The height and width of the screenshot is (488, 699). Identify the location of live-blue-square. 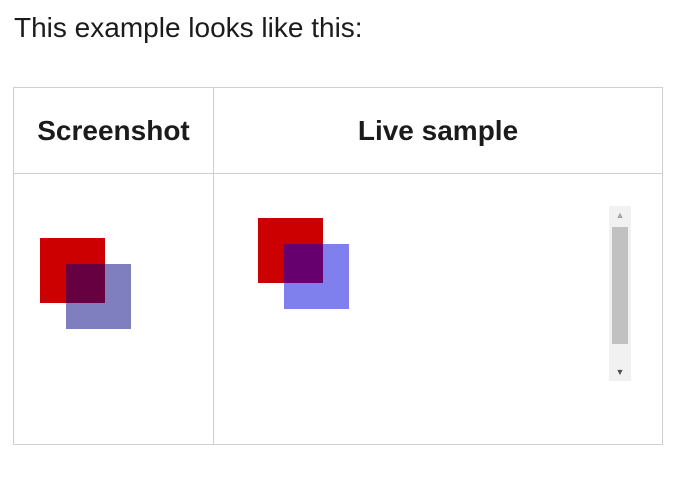
(316, 276).